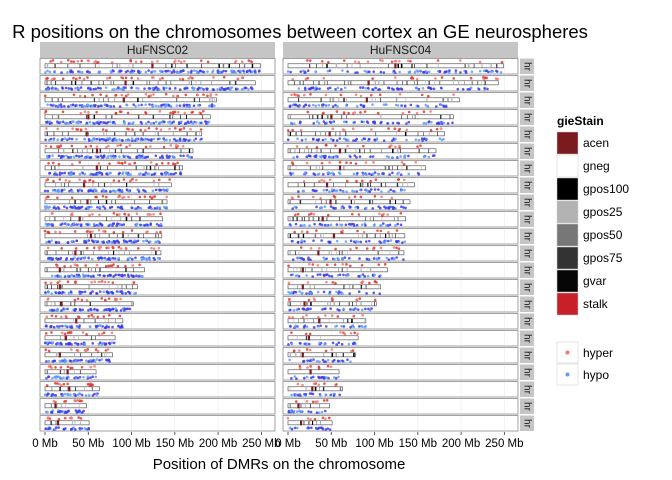 The width and height of the screenshot is (672, 480). I want to click on x-tick-label: 150 Mb, so click(418, 444).